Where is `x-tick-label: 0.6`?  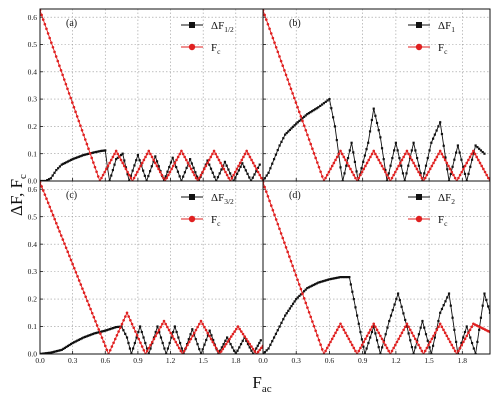
x-tick-label: 0.6 is located at coordinates (330, 360).